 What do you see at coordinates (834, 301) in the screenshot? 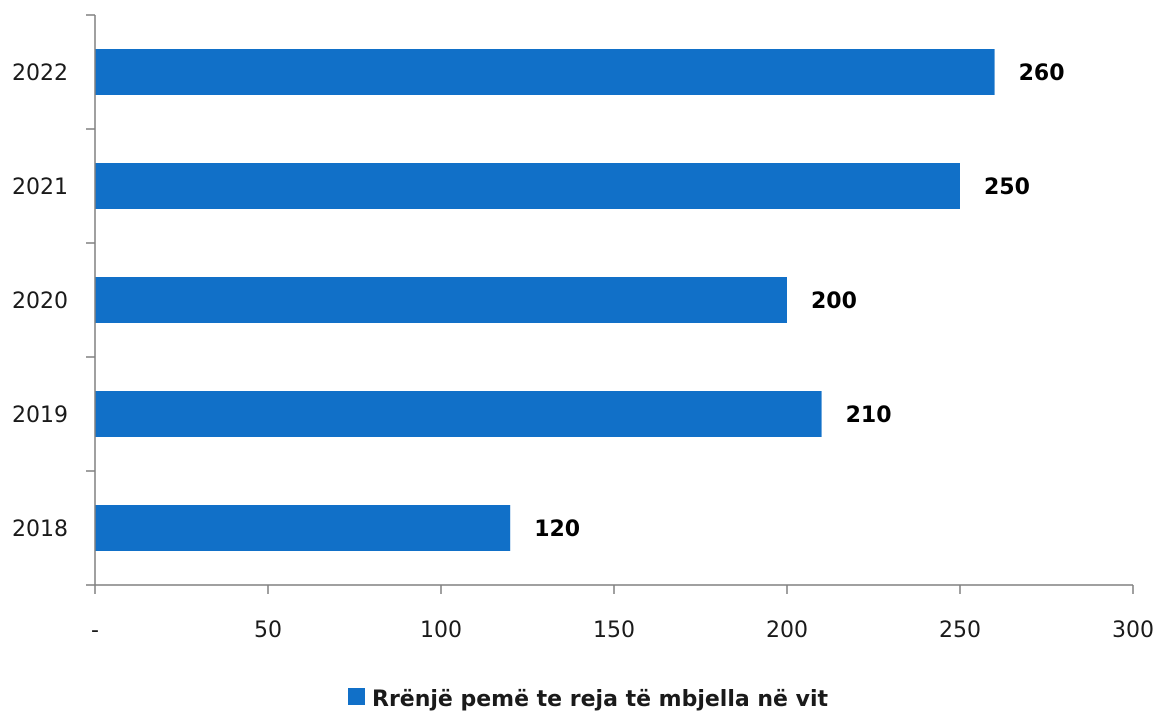
I see `data-label-2020: 200` at bounding box center [834, 301].